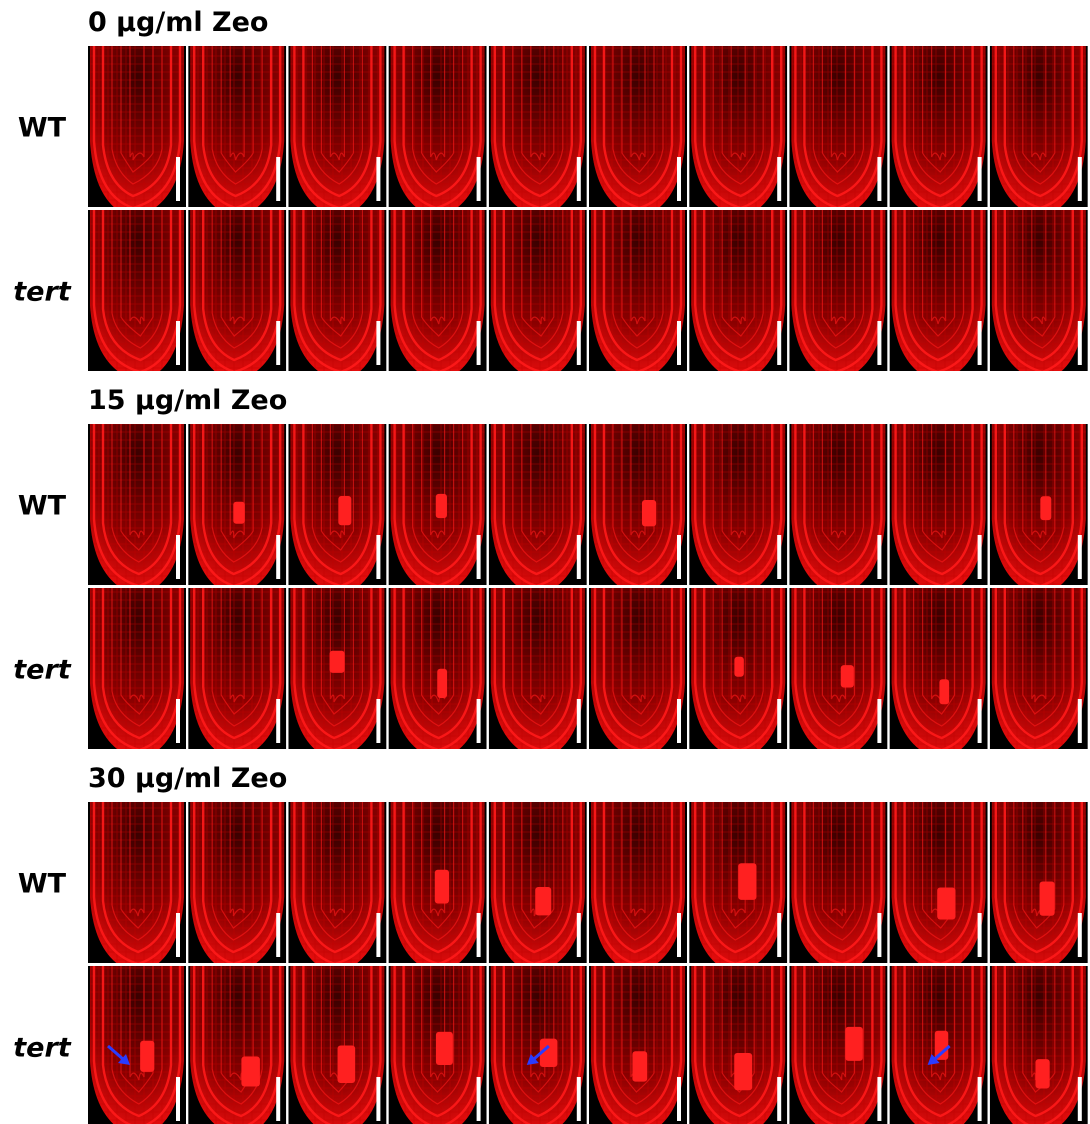  What do you see at coordinates (532, 1059) in the screenshot?
I see `arrow-head` at bounding box center [532, 1059].